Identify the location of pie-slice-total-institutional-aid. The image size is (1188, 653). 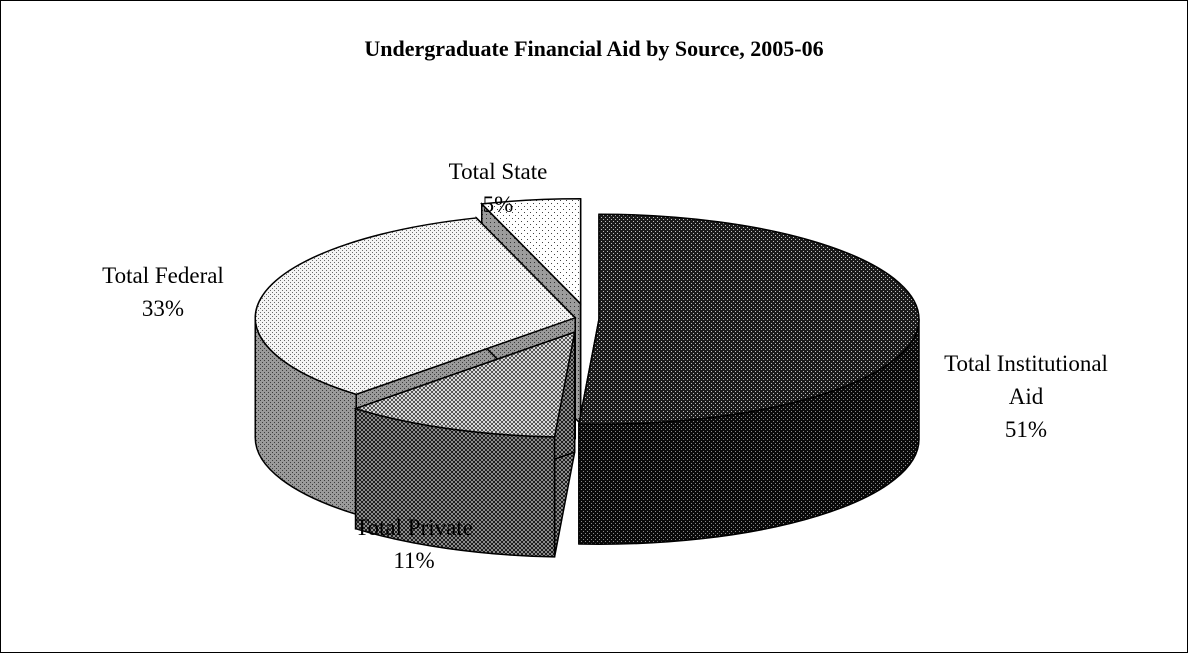
(748, 379).